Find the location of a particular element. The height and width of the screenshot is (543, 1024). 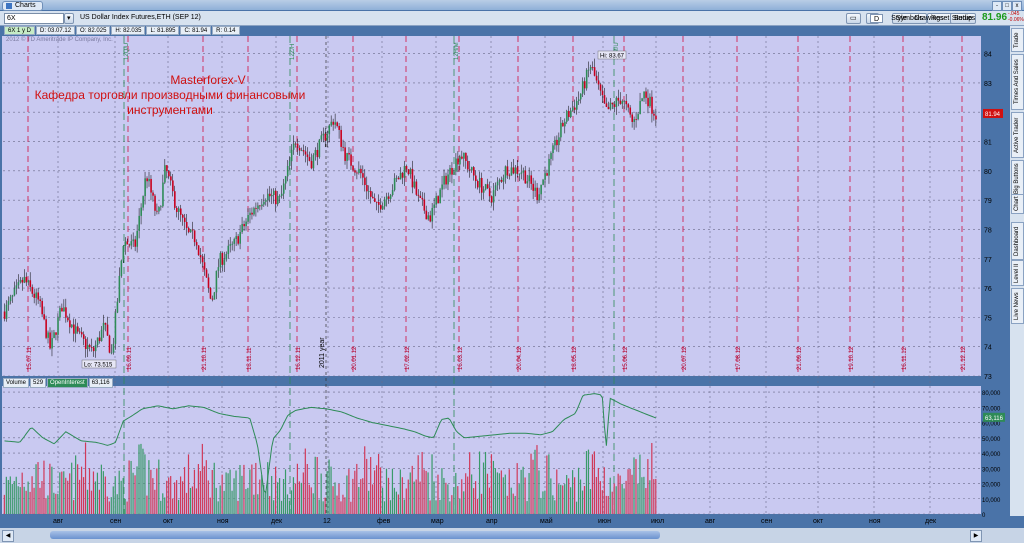

month-label: фев is located at coordinates (384, 521).